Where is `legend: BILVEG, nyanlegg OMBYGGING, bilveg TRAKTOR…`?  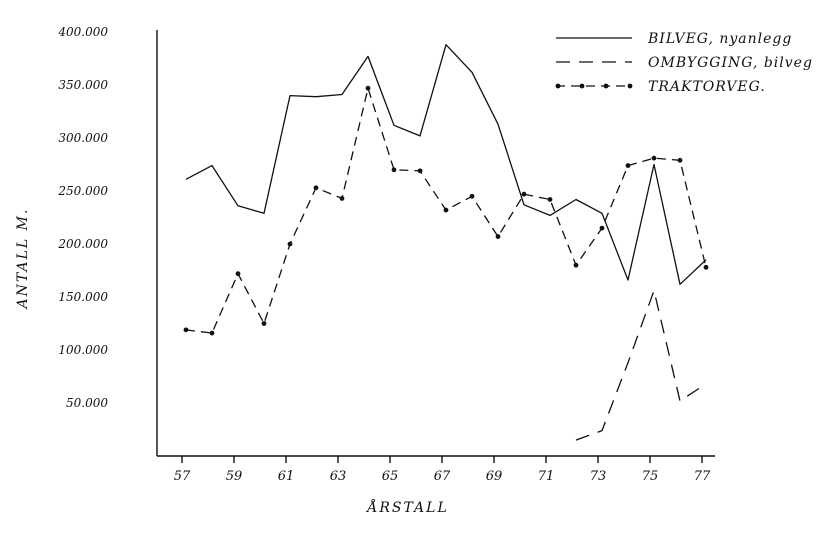 legend: BILVEG, nyanlegg OMBYGGING, bilveg TRAKTOR… is located at coordinates (684, 63).